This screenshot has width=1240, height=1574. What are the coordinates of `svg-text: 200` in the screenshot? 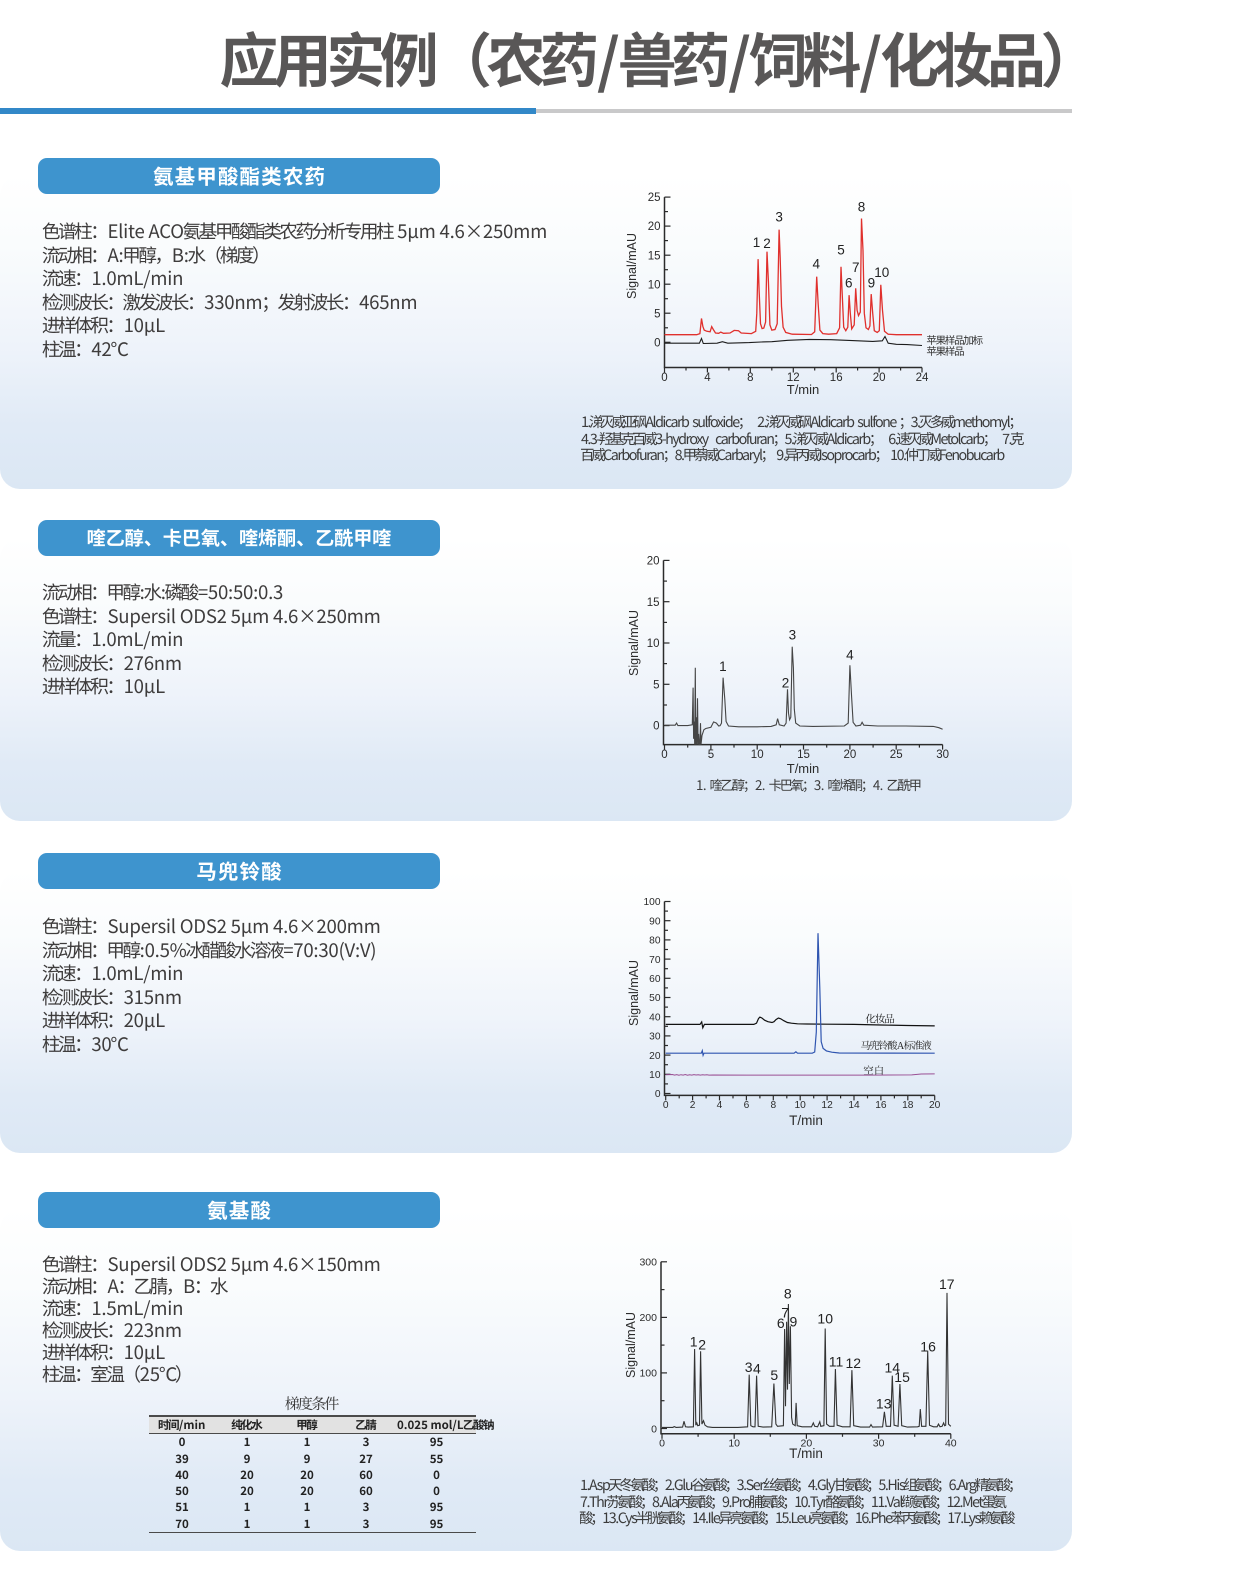 It's located at (648, 1318).